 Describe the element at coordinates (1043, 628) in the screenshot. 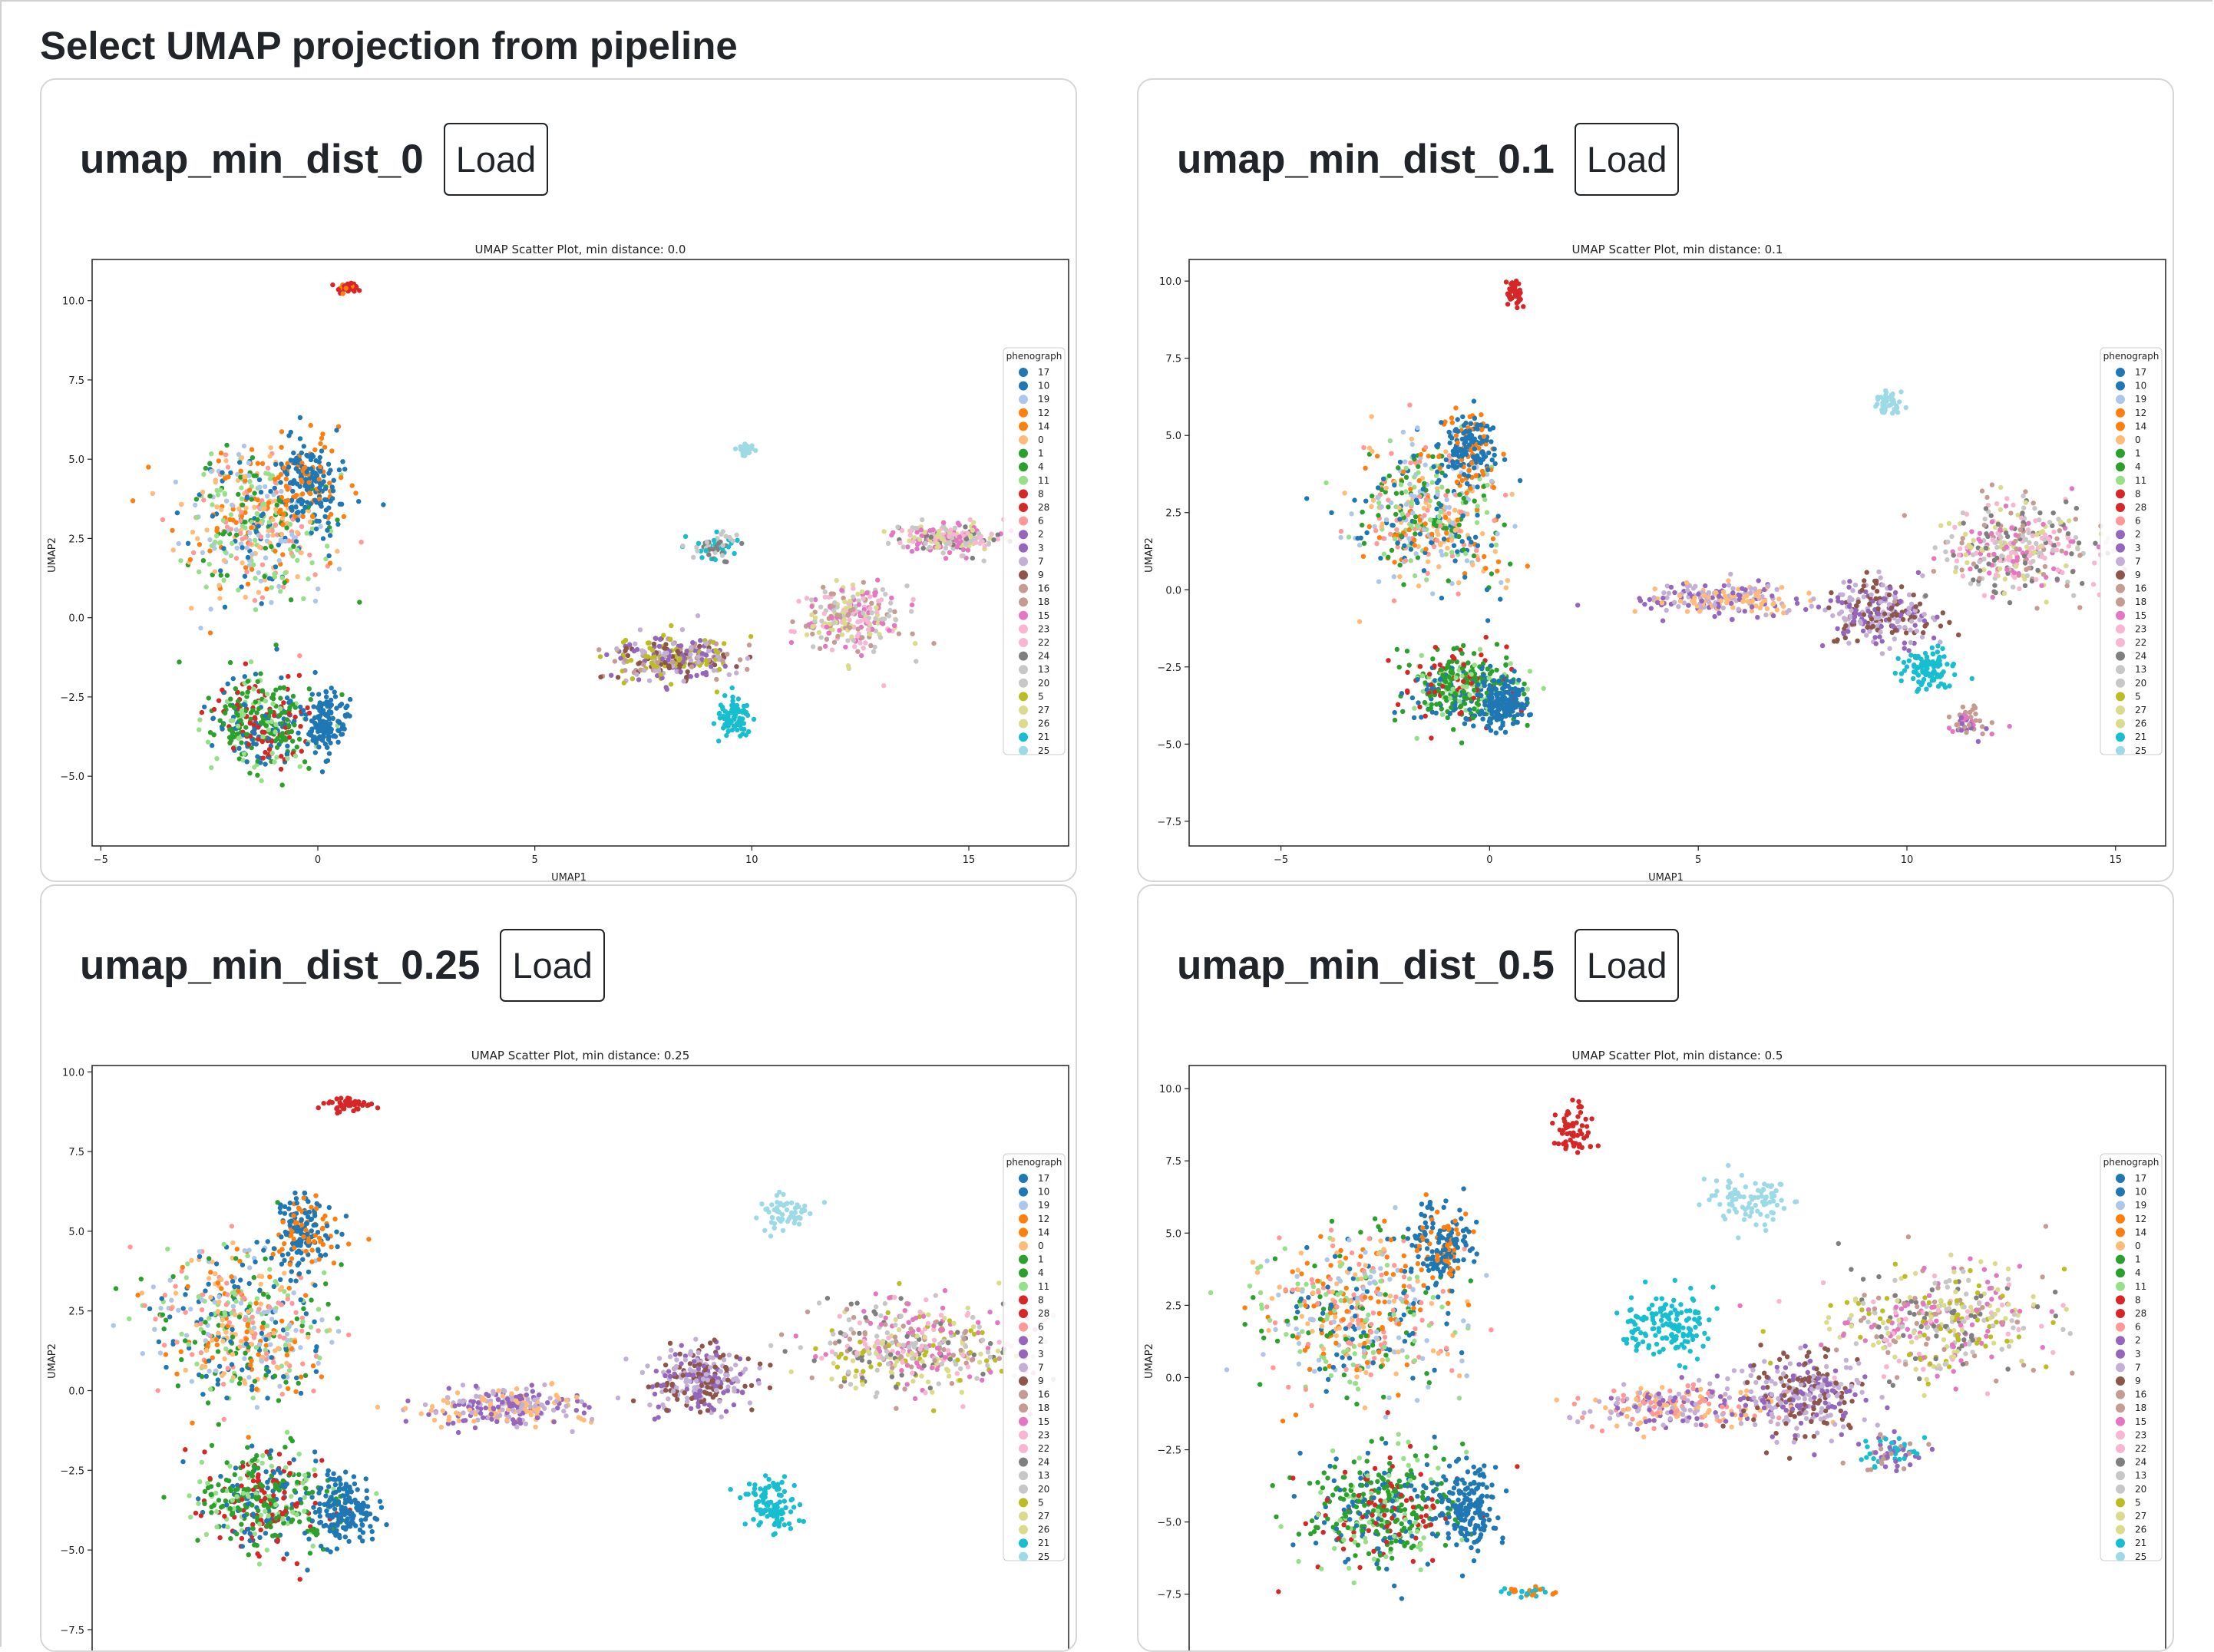

I see `legend-label: 23` at that location.